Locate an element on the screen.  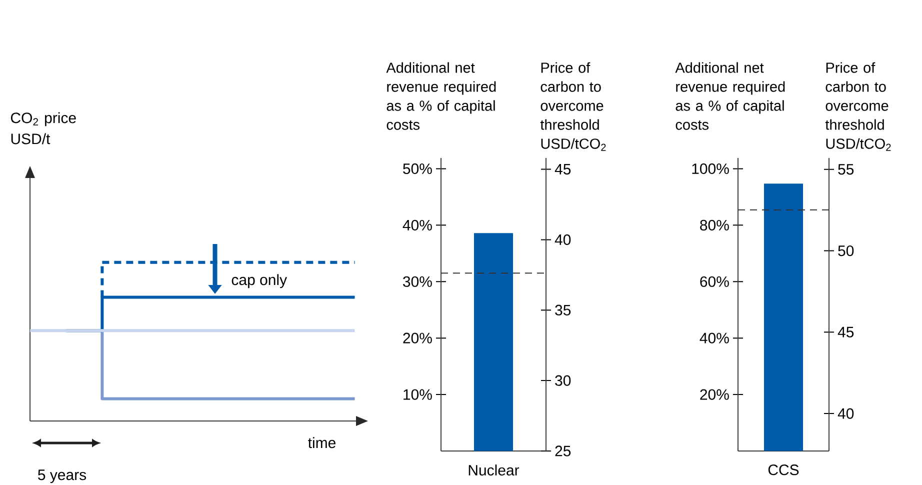
y2-tick-label: 55 is located at coordinates (846, 169).